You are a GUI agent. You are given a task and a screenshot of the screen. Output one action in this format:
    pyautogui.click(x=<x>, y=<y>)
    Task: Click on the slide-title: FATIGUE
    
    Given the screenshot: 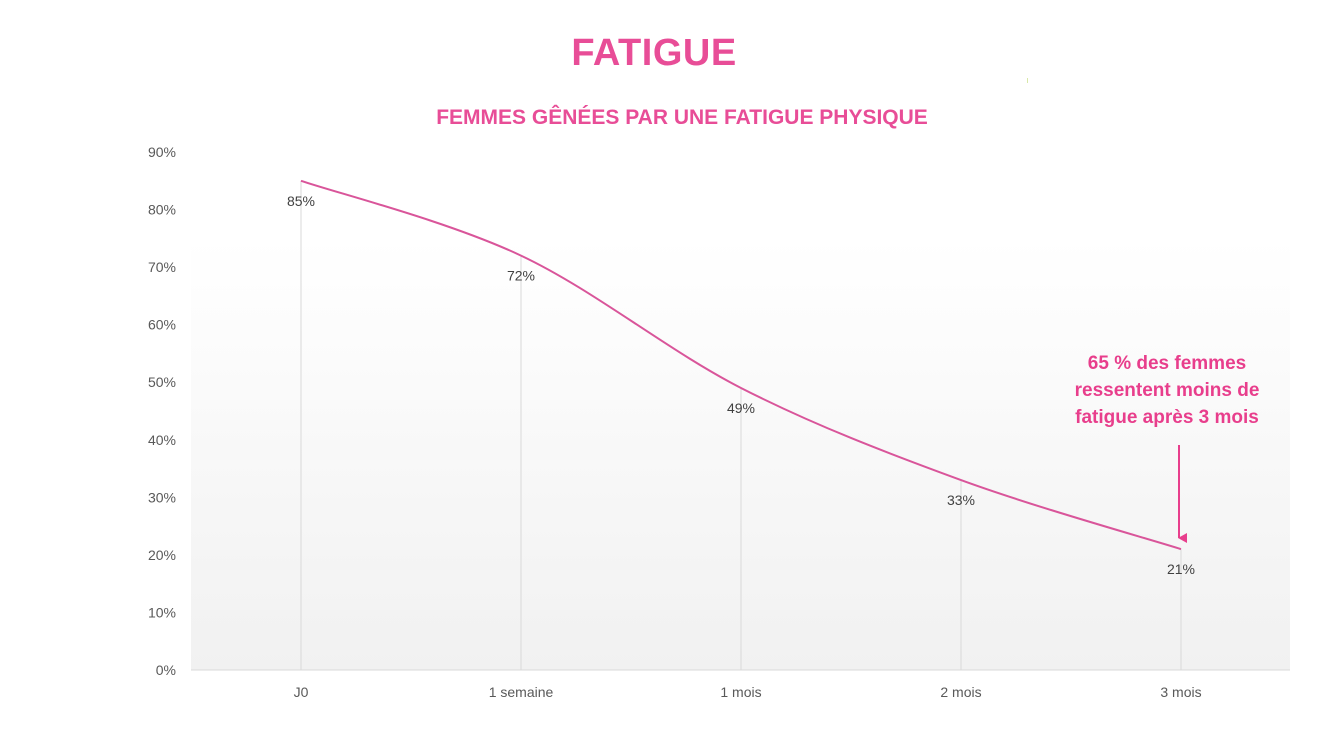 What is the action you would take?
    pyautogui.click(x=654, y=53)
    